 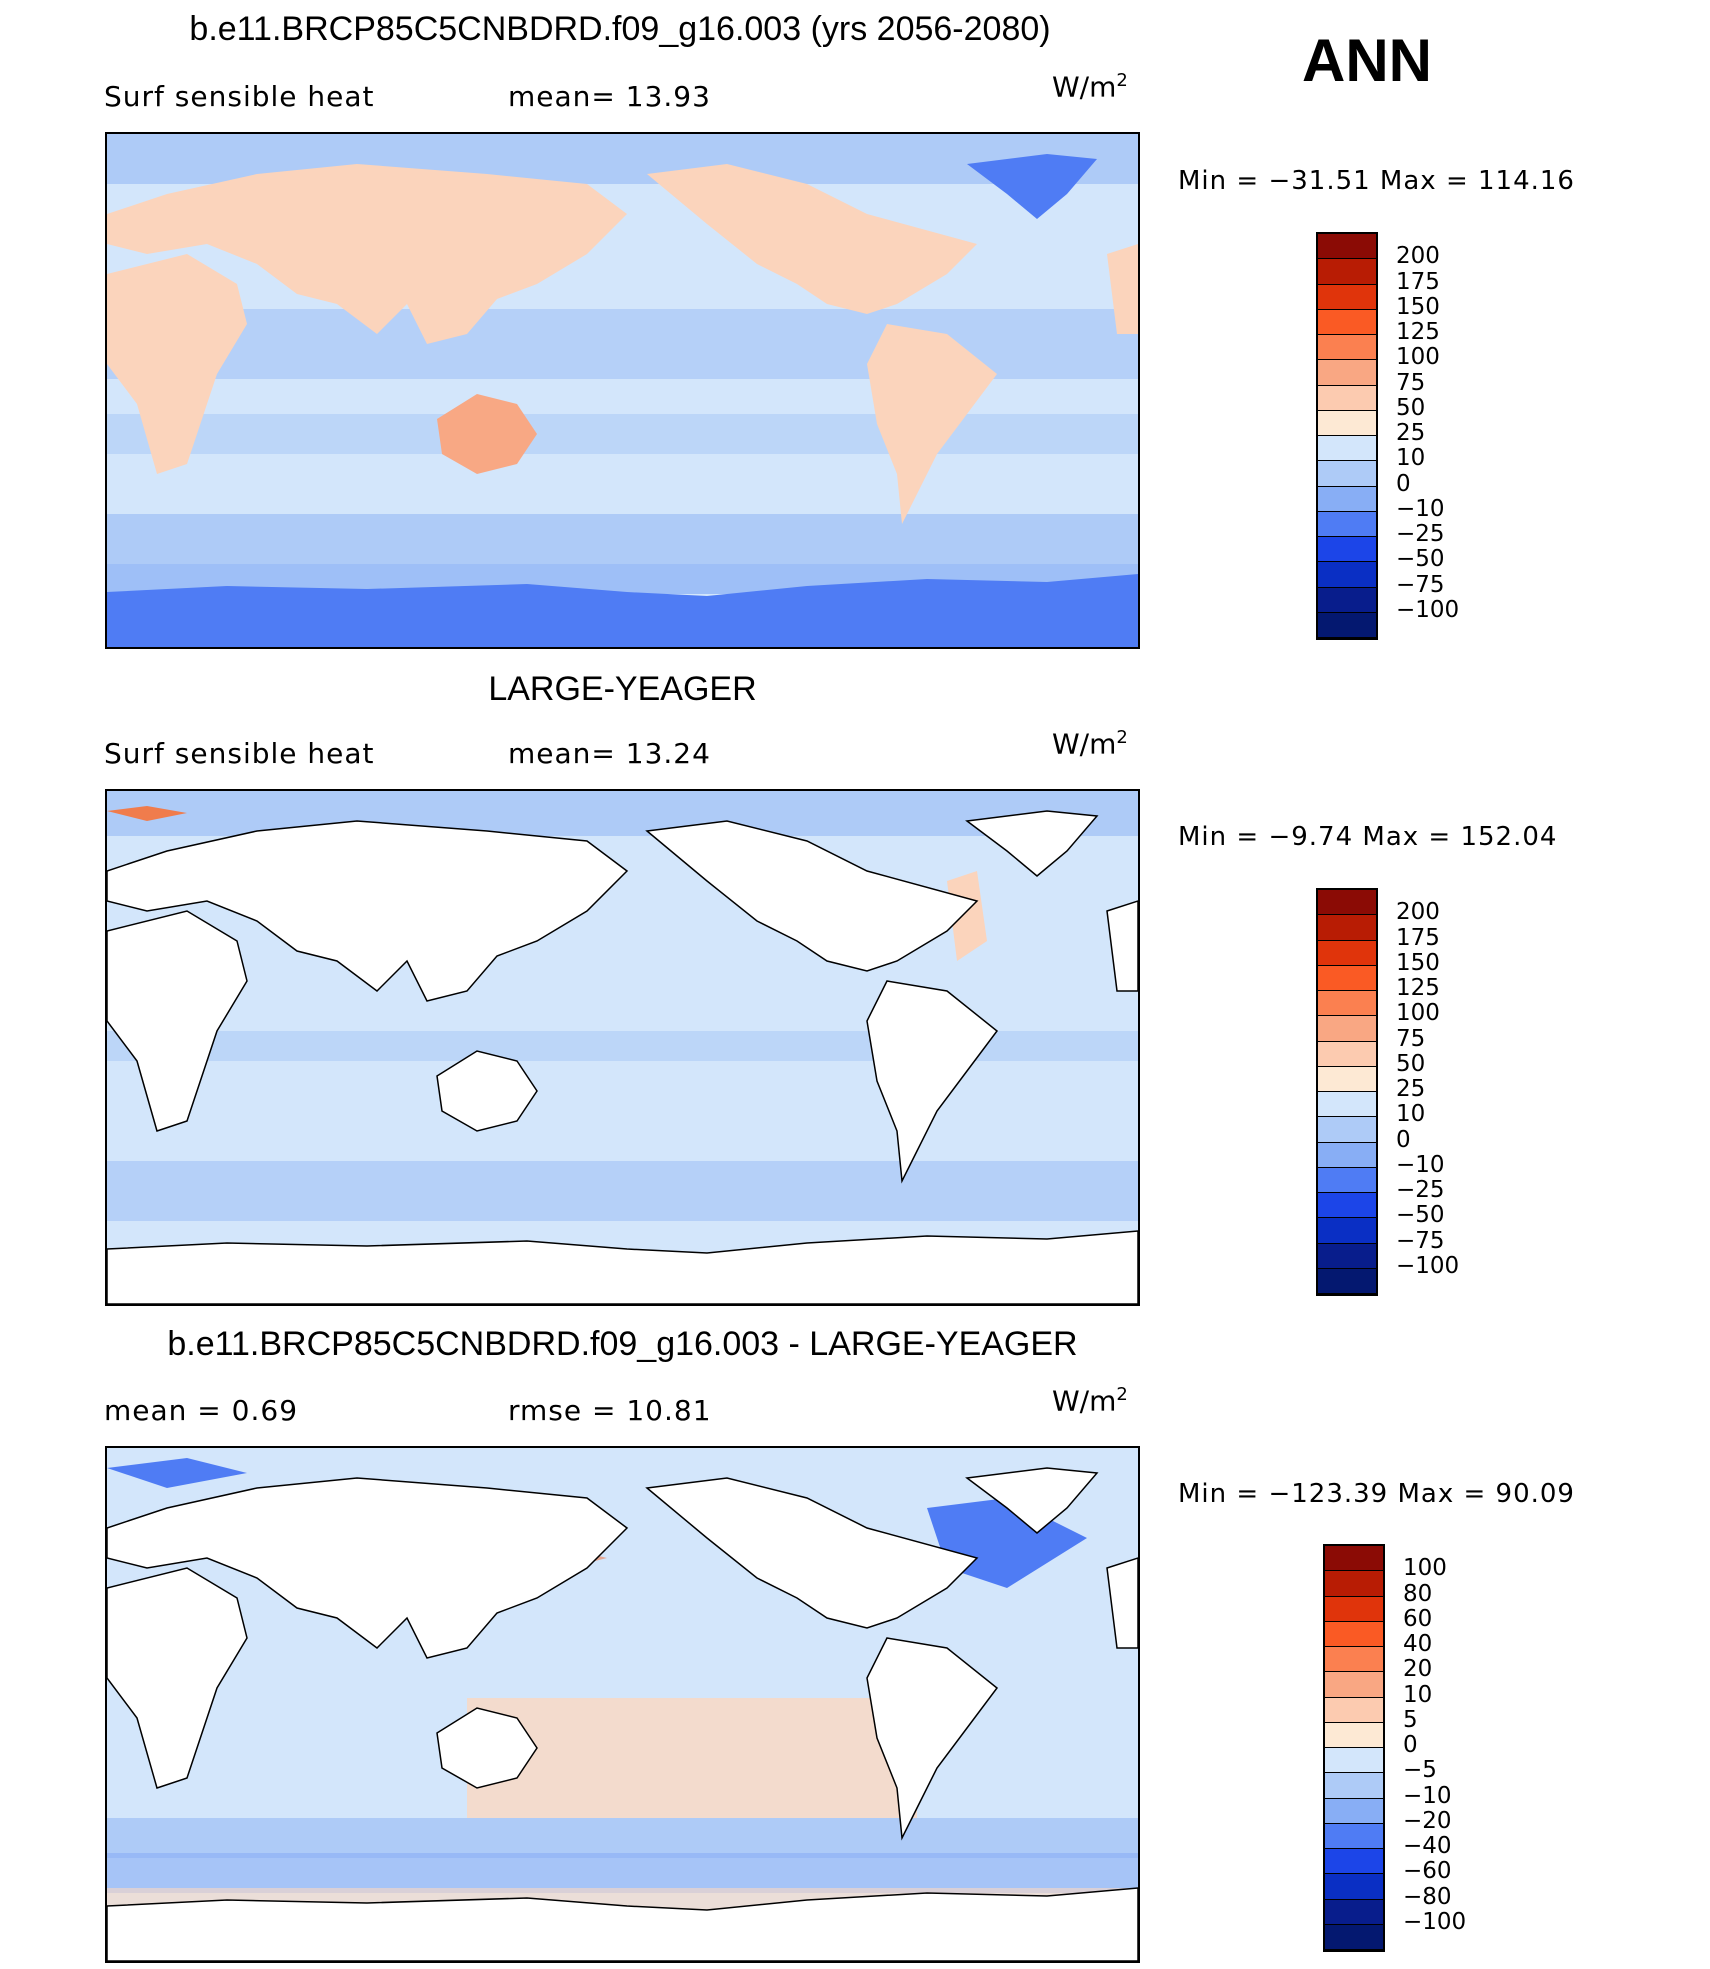 I want to click on colorbar-tick-label: 20, so click(x=1418, y=1669).